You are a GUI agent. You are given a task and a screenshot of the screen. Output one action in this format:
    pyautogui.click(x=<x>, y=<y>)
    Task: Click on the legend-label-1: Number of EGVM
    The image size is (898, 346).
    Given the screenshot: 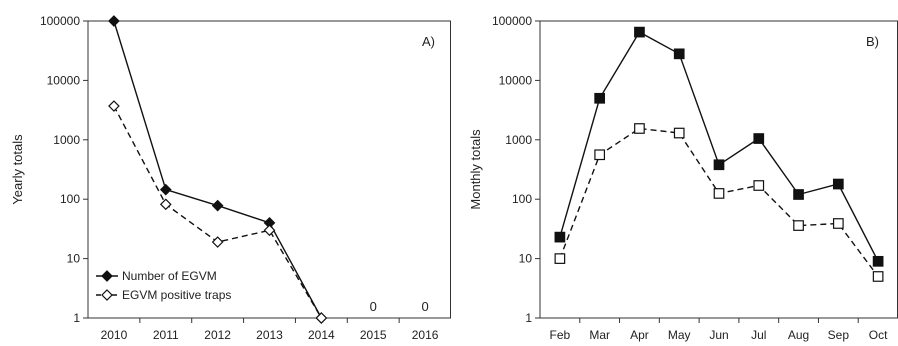 What is the action you would take?
    pyautogui.click(x=169, y=276)
    